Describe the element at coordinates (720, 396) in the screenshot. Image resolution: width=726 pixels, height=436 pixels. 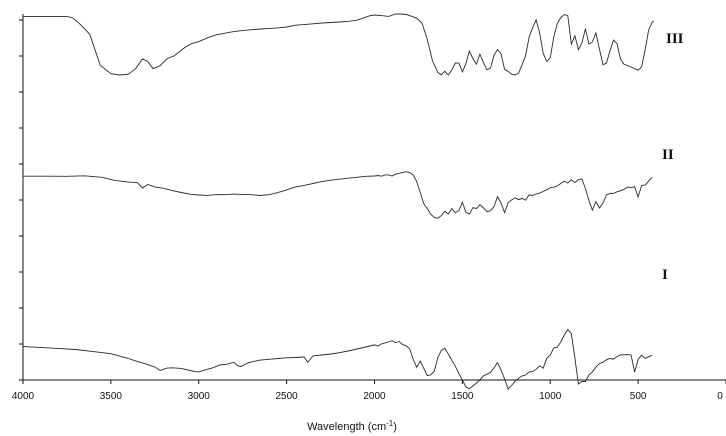
I see `x-tick-label: 0` at that location.